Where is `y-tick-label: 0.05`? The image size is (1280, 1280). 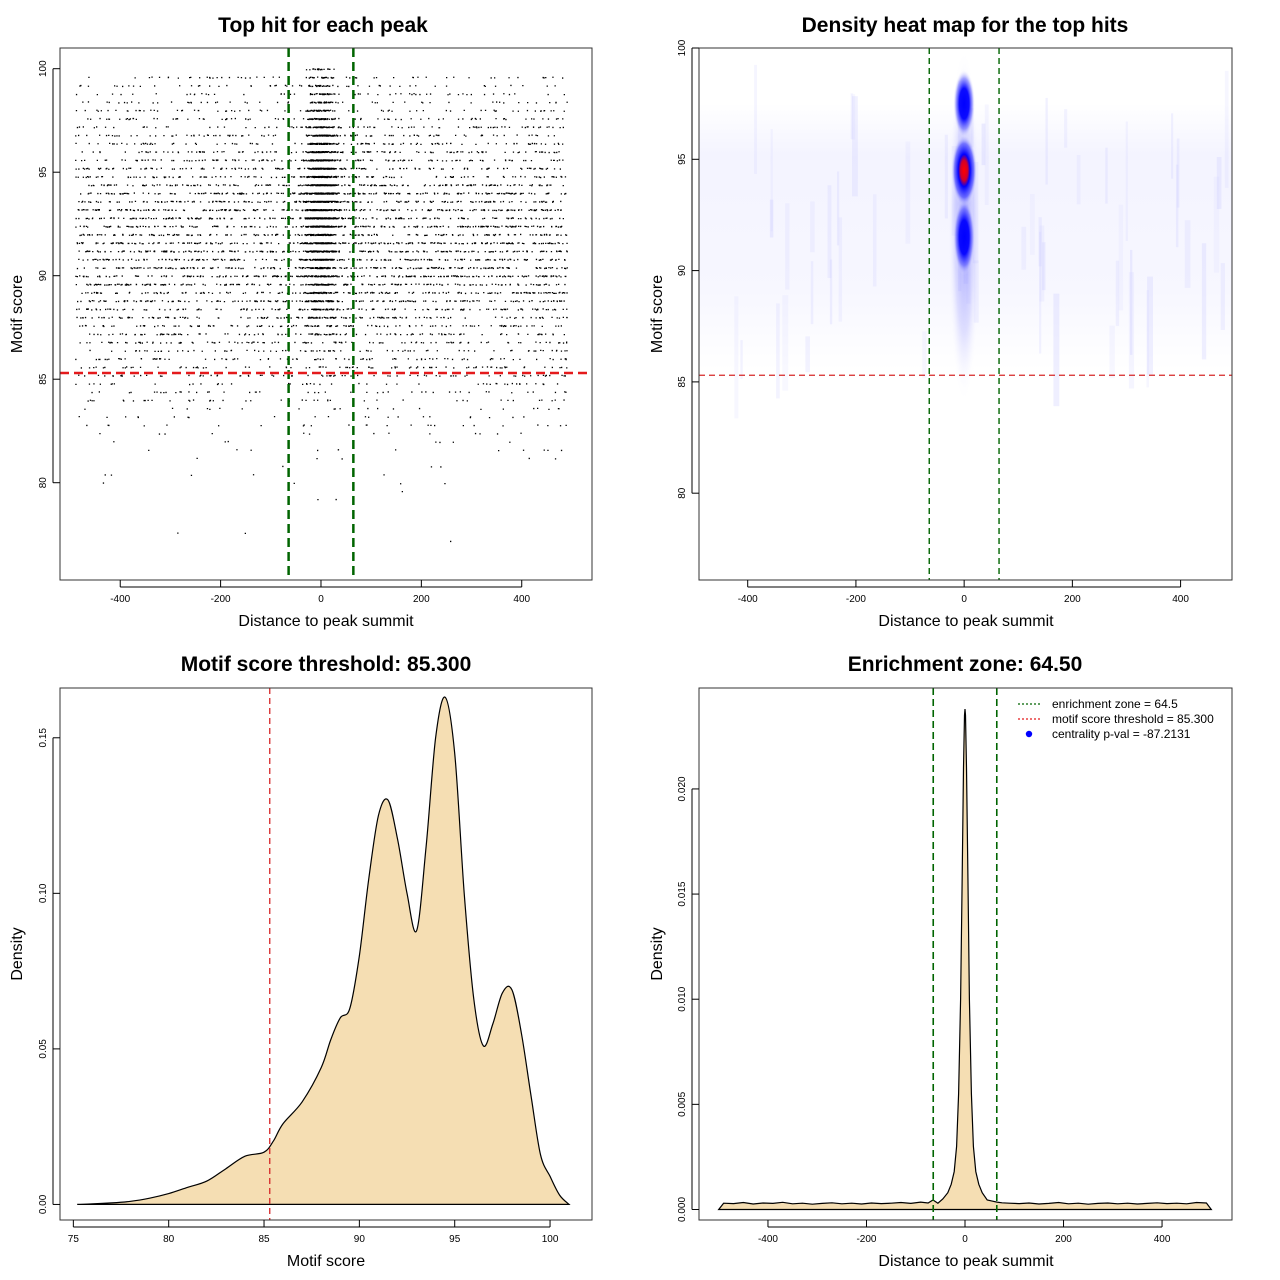 y-tick-label: 0.05 is located at coordinates (43, 1049).